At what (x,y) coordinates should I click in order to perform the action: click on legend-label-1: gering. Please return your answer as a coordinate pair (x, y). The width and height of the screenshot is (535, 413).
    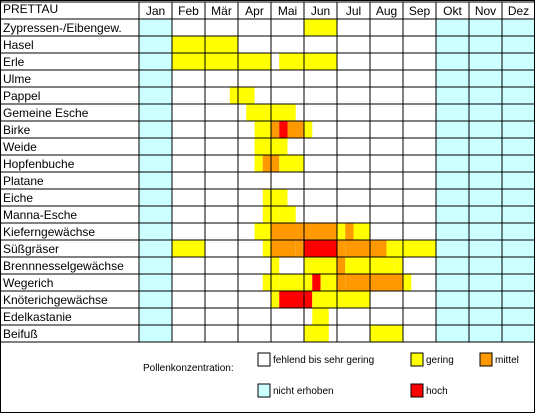
    Looking at the image, I should click on (440, 360).